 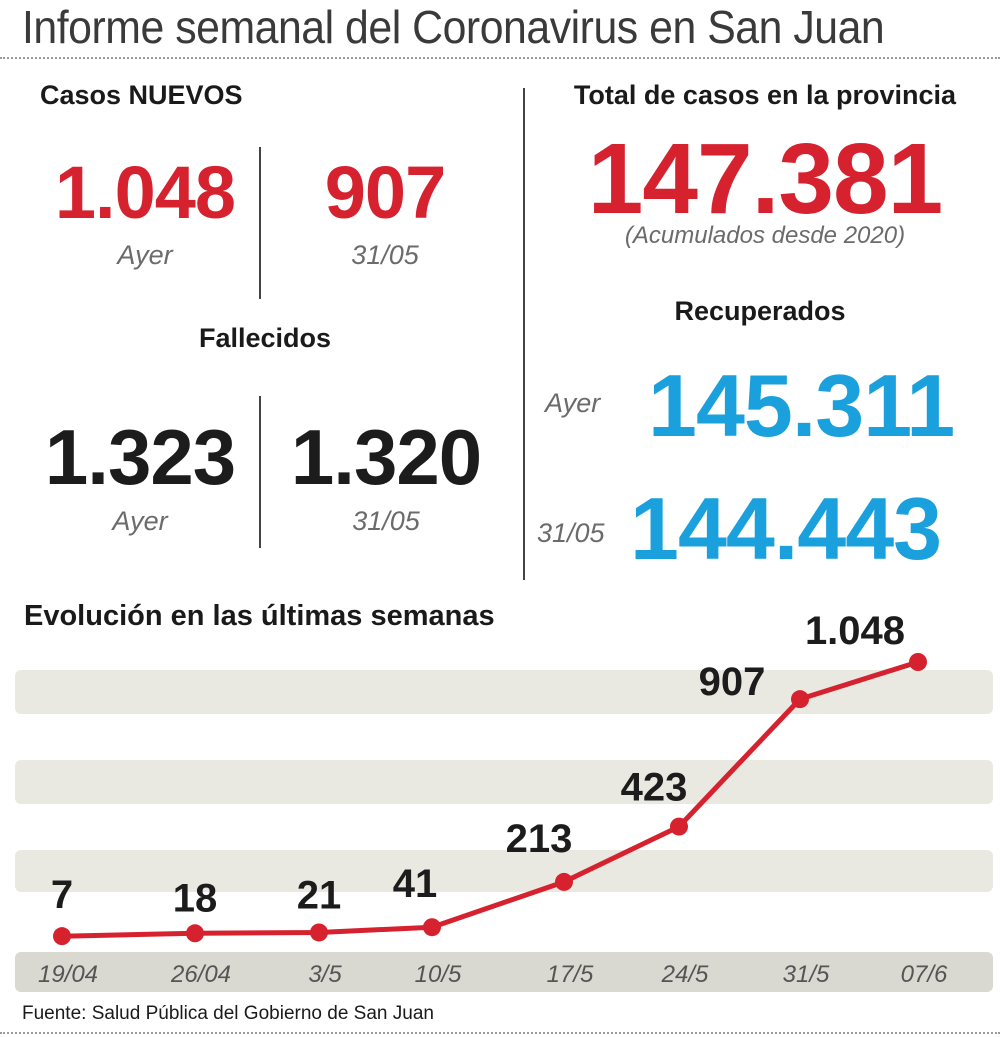 I want to click on recuperados-yesterday-label: Ayer, so click(x=573, y=403).